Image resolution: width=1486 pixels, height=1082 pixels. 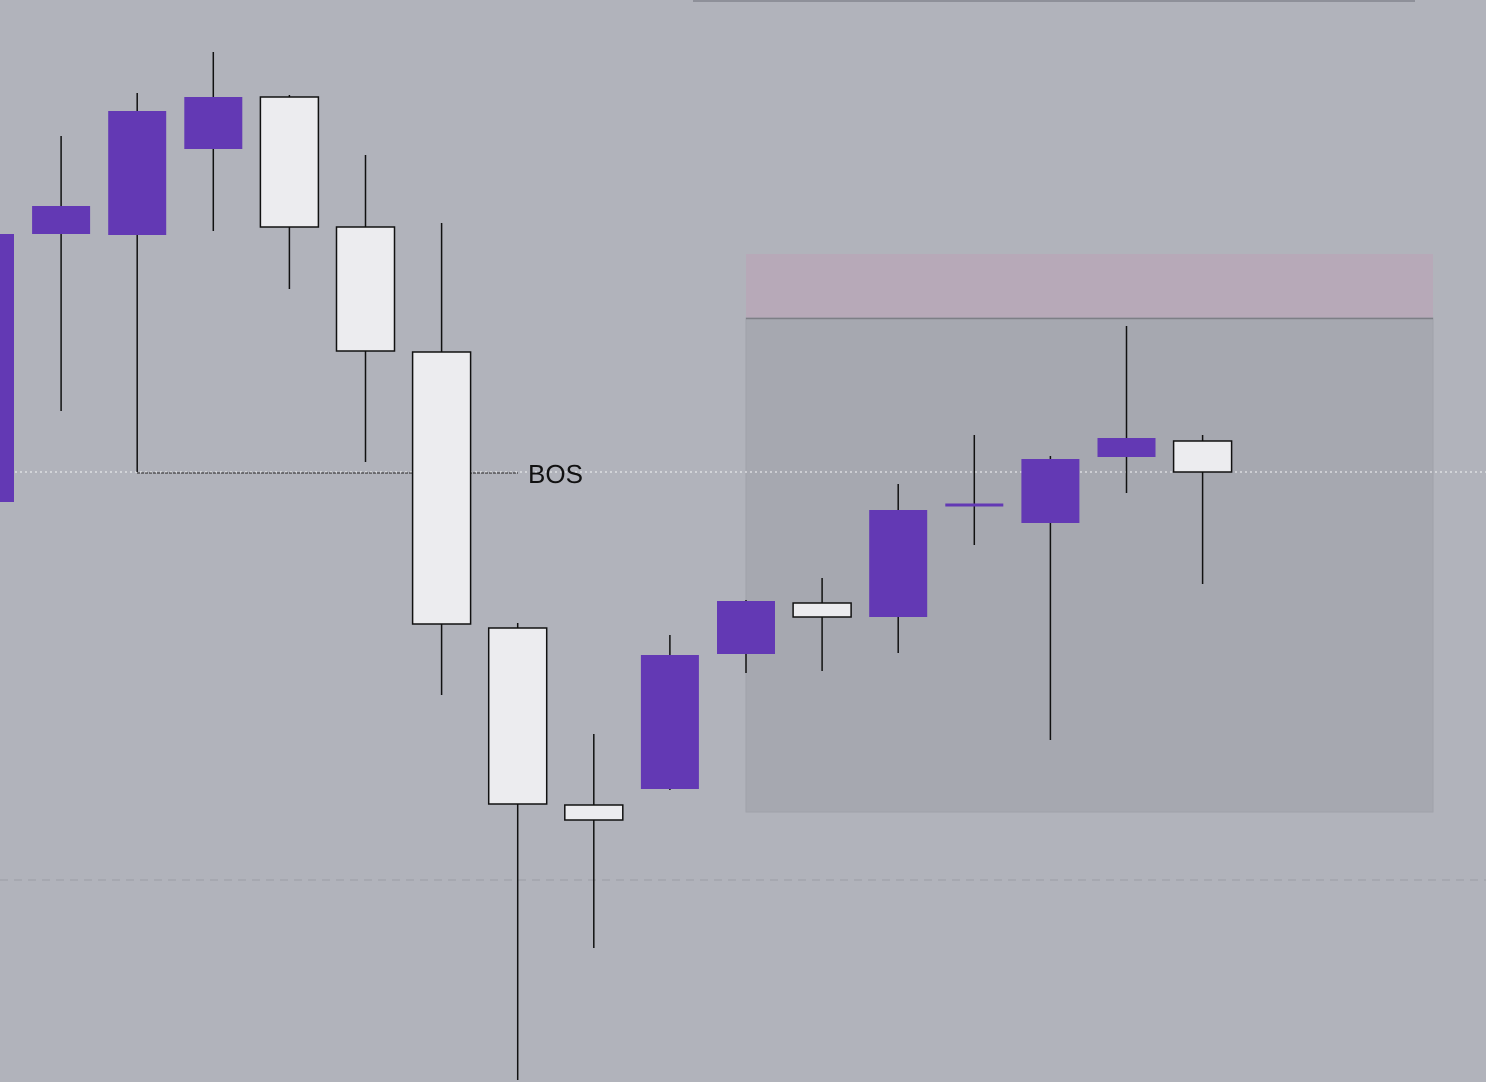 I want to click on top-bar, so click(x=1054, y=1).